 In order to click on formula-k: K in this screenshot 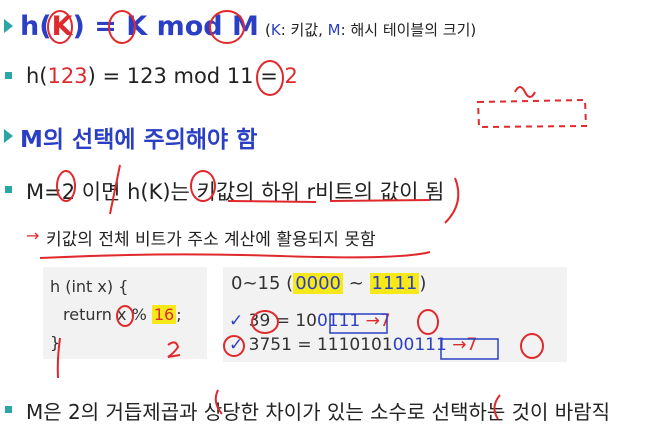, I will do `click(62, 26)`.